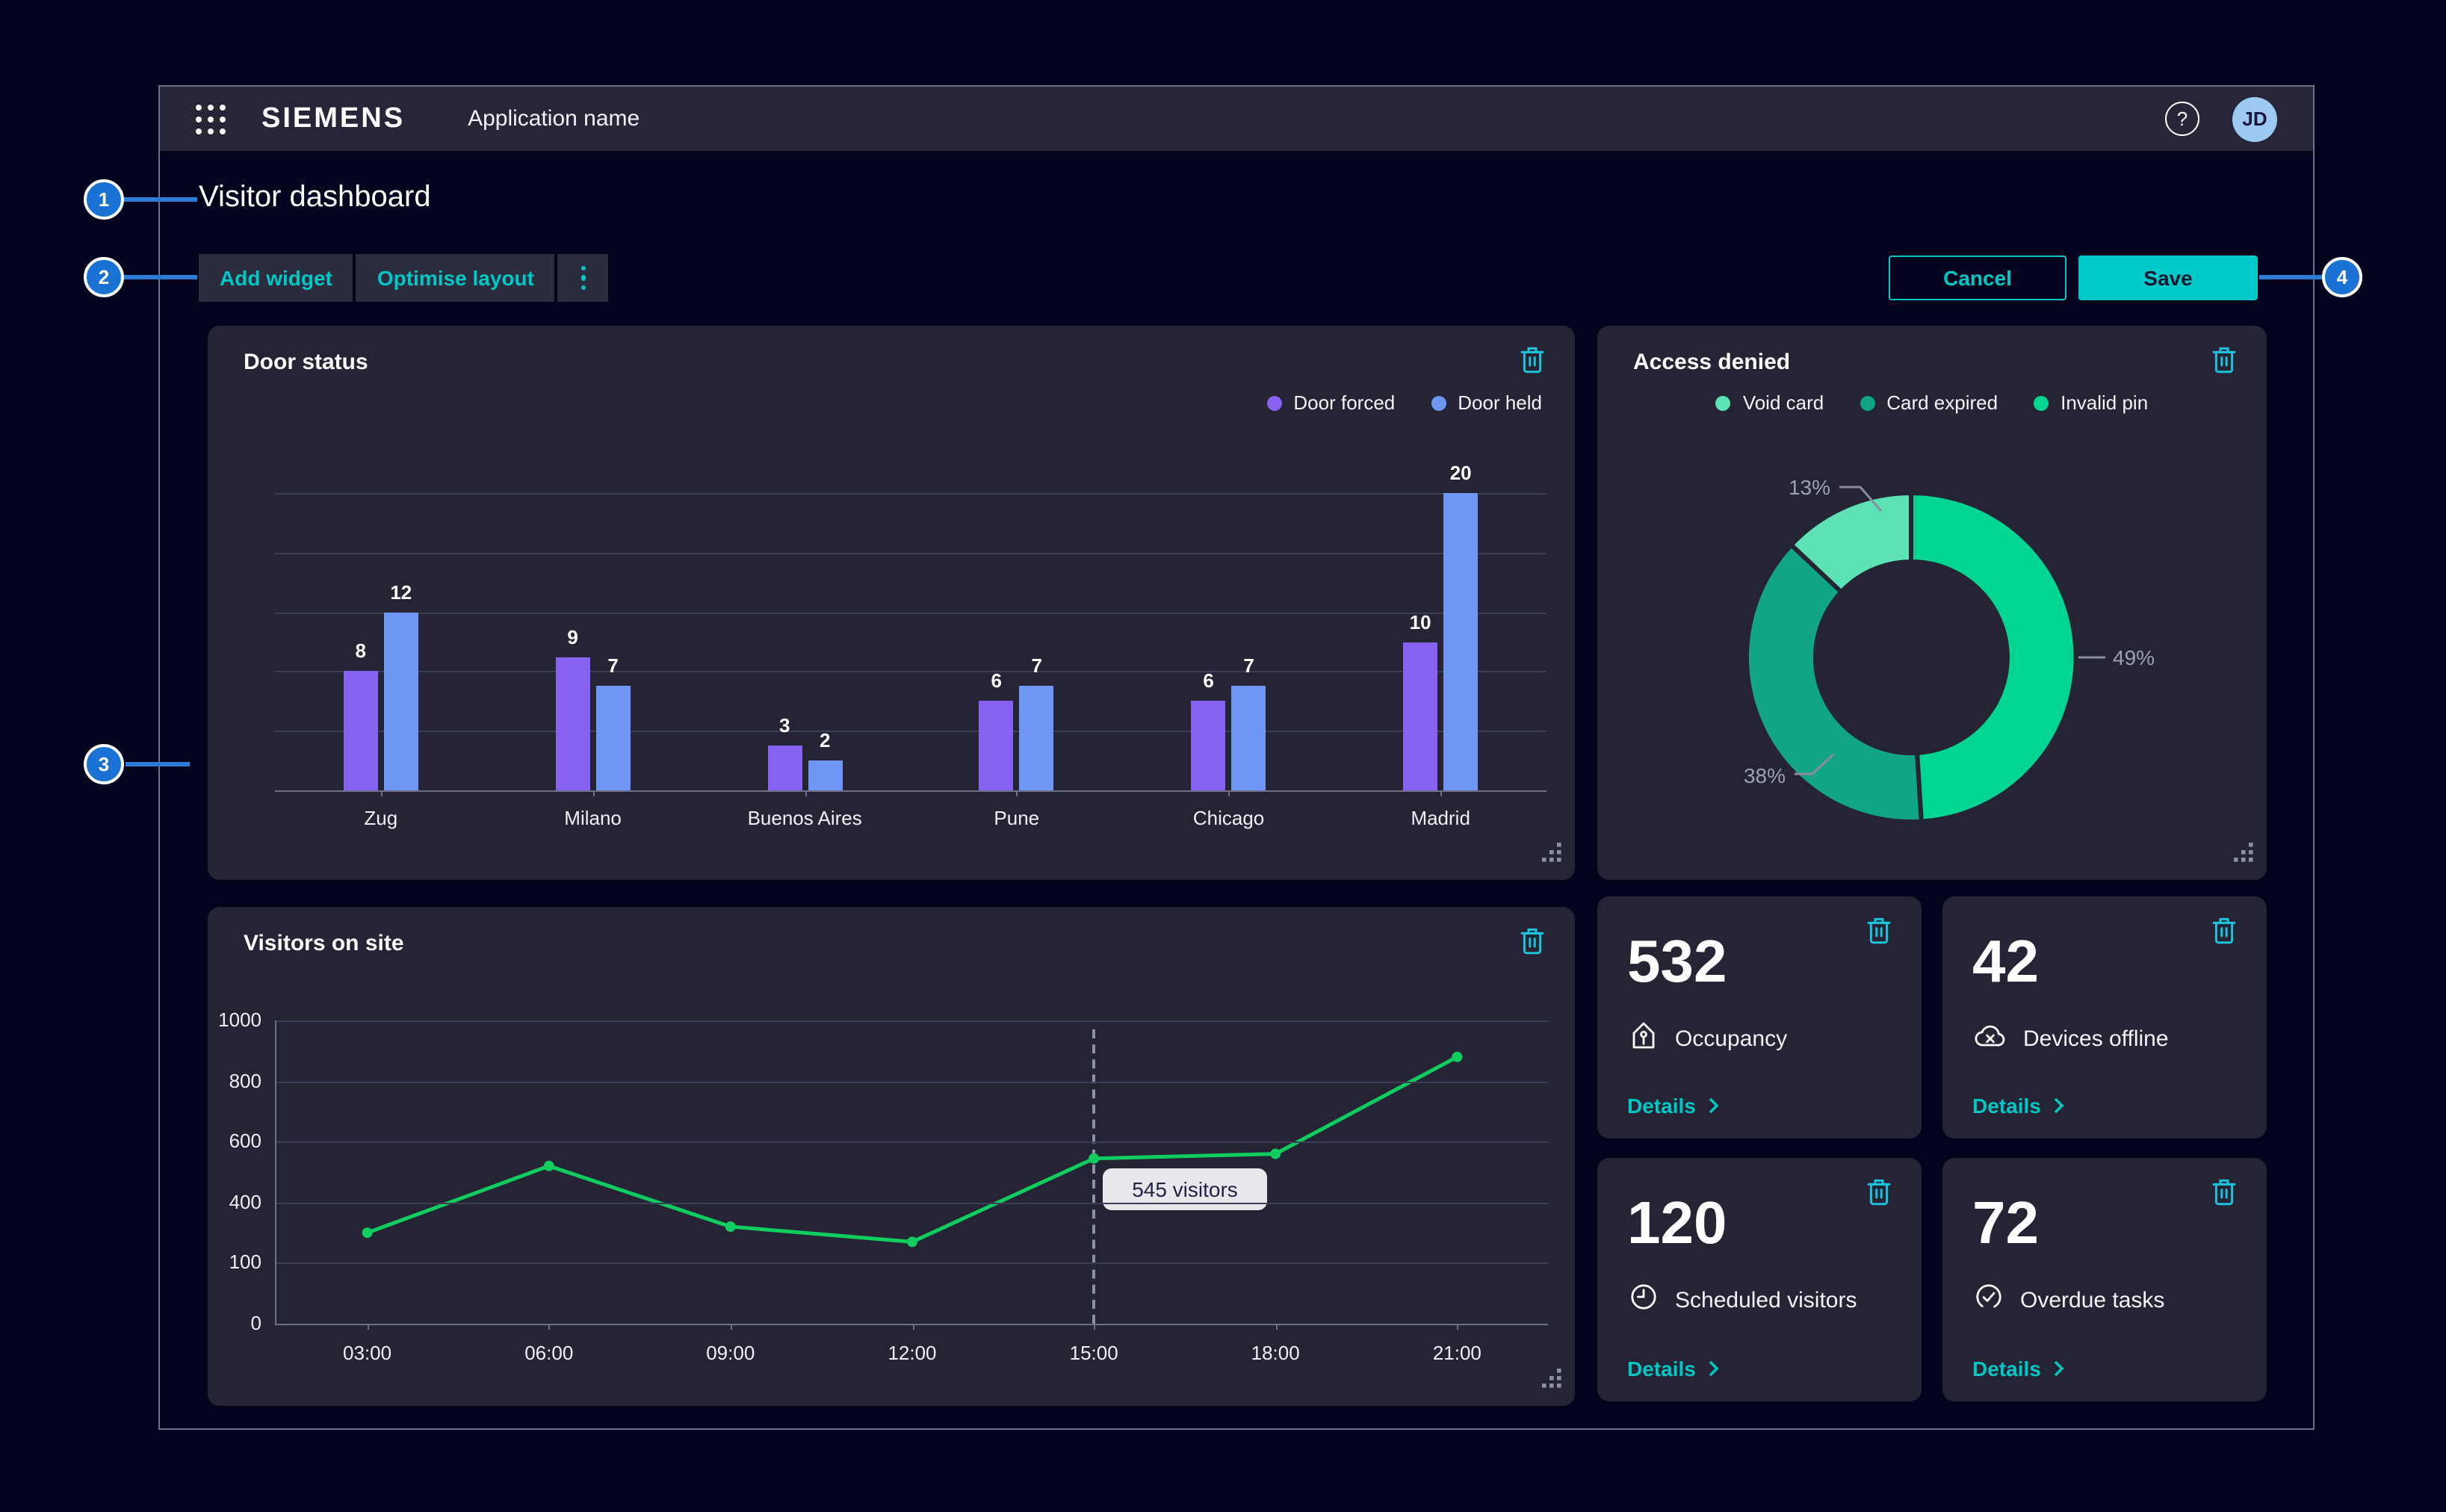  What do you see at coordinates (593, 818) in the screenshot?
I see `x-axis-label: Milano` at bounding box center [593, 818].